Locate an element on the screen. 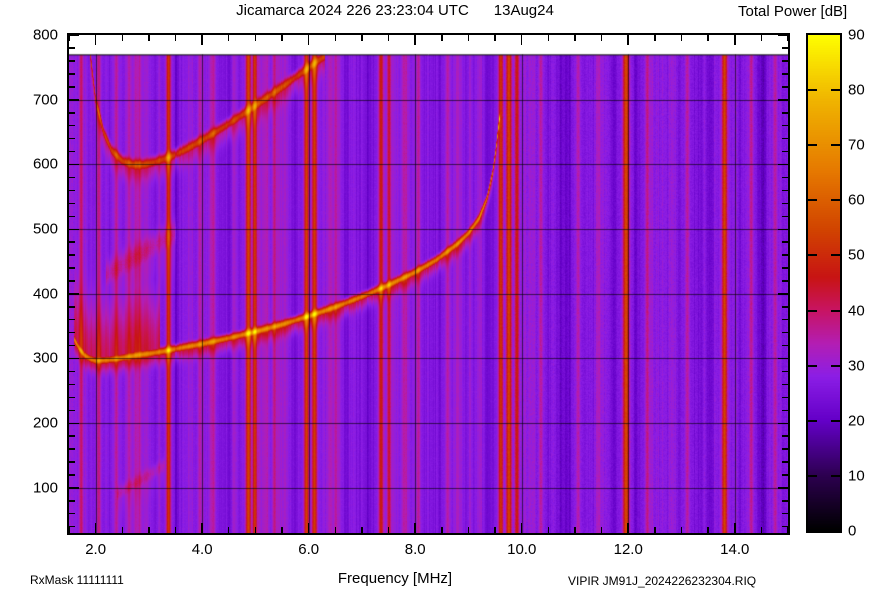  colorbar-tick-label: 50 is located at coordinates (856, 255).